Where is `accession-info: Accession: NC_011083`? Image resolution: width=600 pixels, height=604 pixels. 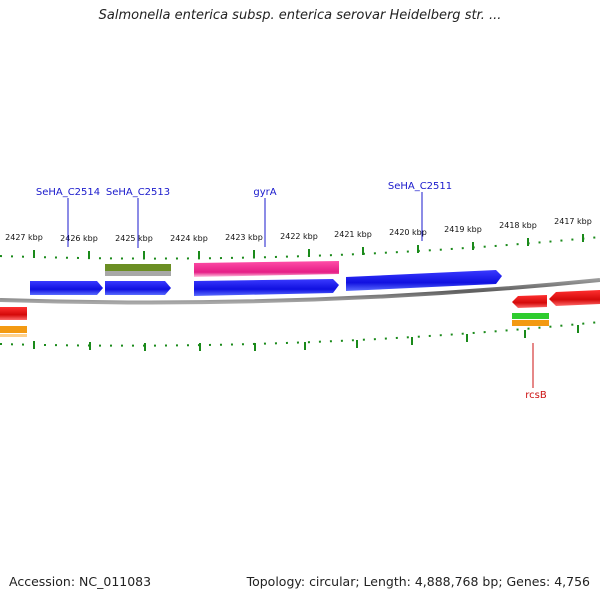 accession-info: Accession: NC_011083 is located at coordinates (80, 581).